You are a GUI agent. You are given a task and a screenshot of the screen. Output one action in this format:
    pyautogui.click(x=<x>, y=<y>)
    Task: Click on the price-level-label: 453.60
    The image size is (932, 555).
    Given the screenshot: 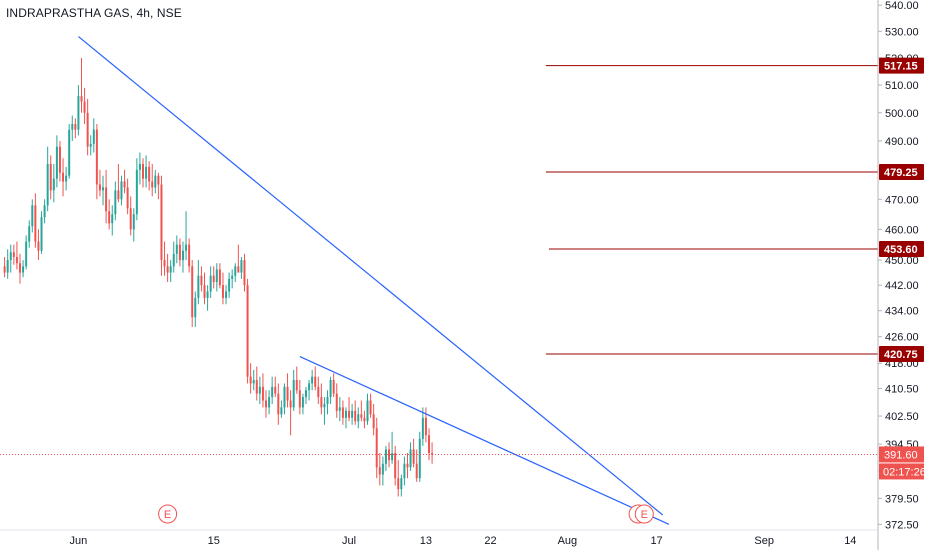 What is the action you would take?
    pyautogui.click(x=901, y=250)
    